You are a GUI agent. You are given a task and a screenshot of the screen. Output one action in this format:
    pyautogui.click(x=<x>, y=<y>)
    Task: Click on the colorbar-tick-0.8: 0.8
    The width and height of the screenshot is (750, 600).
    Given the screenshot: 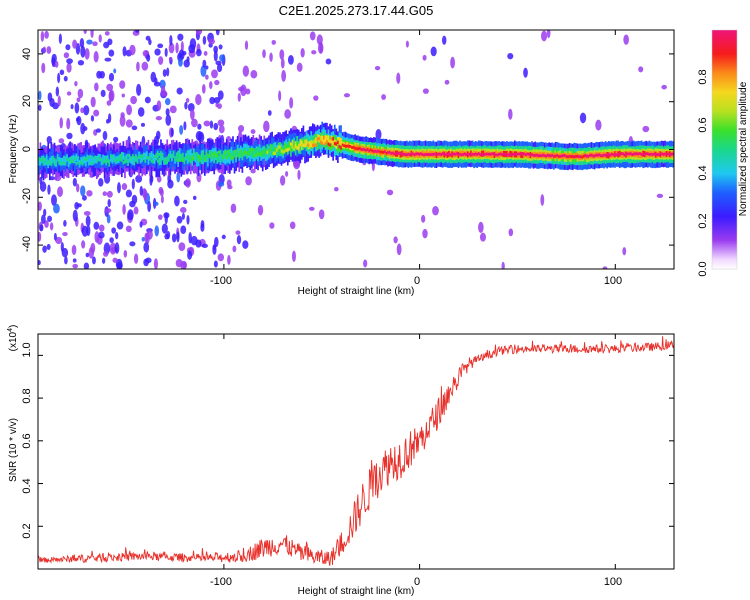 What is the action you would take?
    pyautogui.click(x=703, y=76)
    